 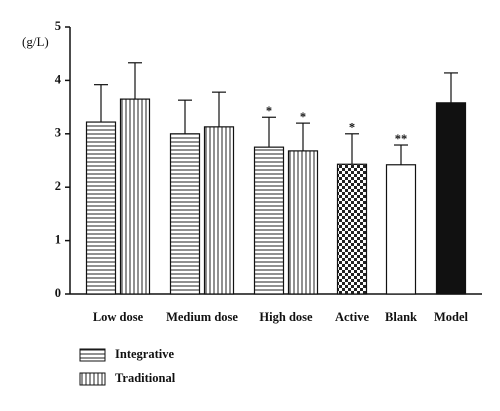 What do you see at coordinates (352, 317) in the screenshot?
I see `x-tick-label: Active` at bounding box center [352, 317].